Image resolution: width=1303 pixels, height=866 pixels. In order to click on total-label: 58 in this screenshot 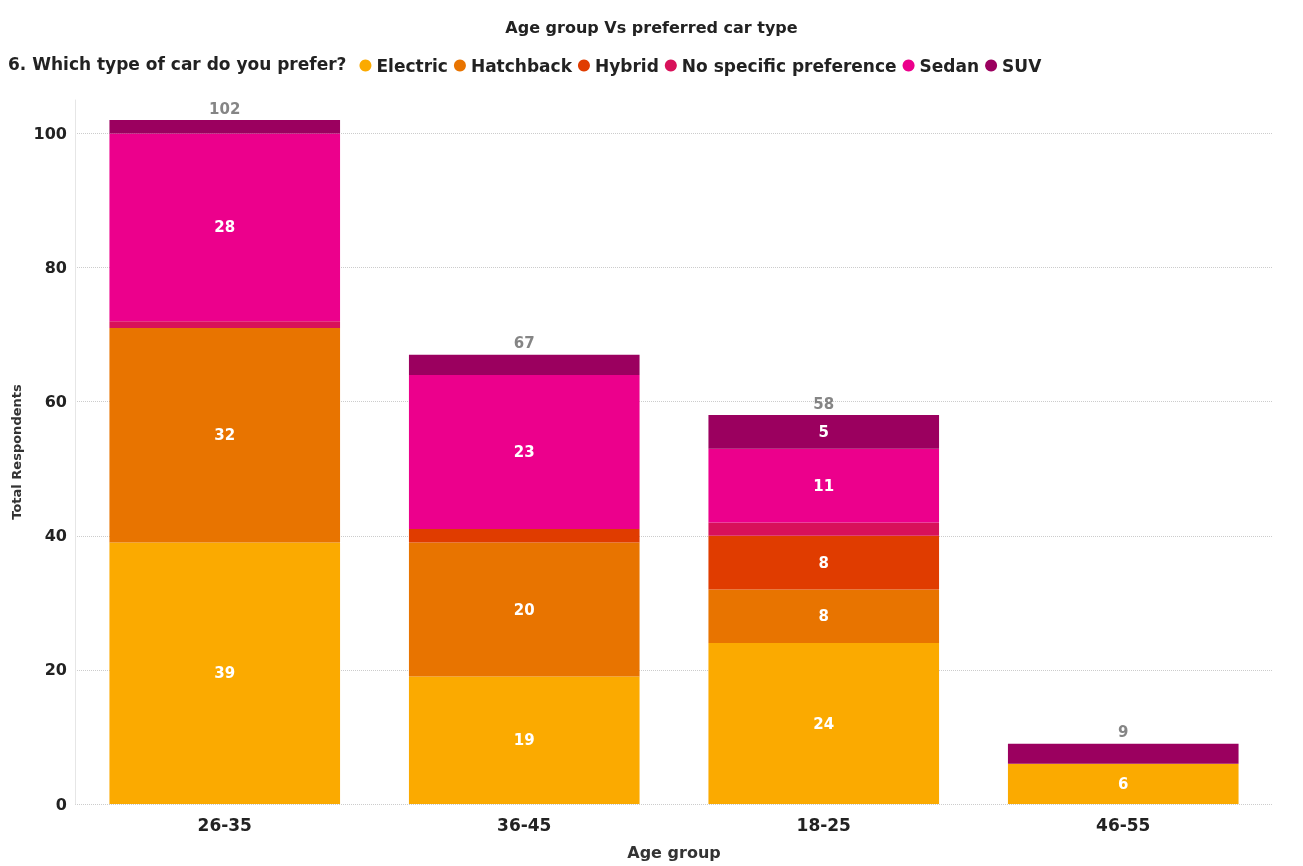, I will do `click(824, 403)`.